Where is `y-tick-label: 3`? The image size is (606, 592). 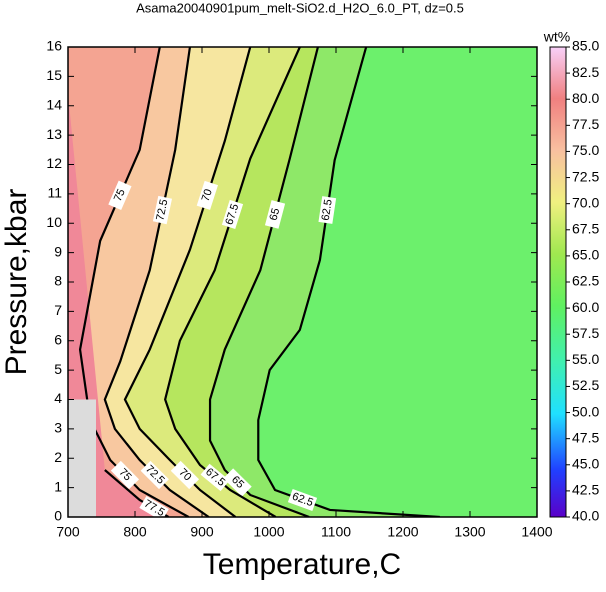
y-tick-label: 3 is located at coordinates (58, 428).